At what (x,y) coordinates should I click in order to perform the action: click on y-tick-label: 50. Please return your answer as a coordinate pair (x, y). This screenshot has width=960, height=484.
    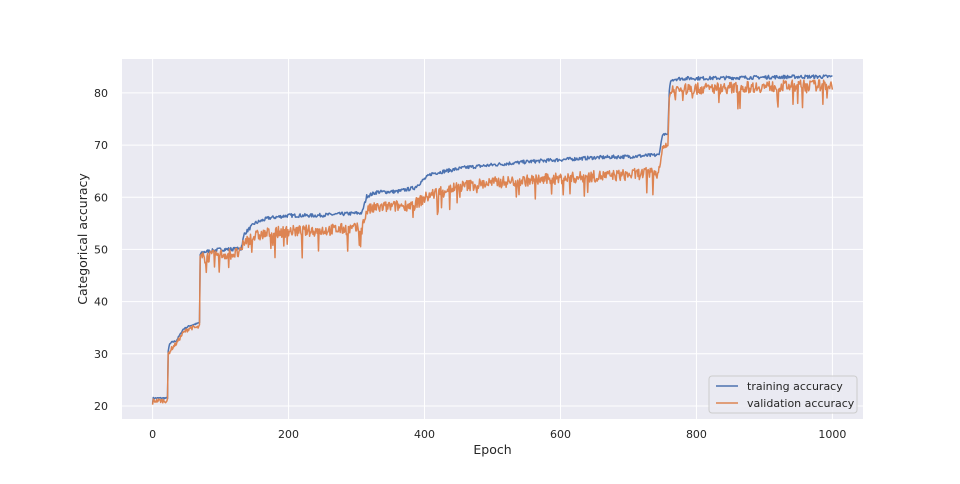
    Looking at the image, I should click on (101, 249).